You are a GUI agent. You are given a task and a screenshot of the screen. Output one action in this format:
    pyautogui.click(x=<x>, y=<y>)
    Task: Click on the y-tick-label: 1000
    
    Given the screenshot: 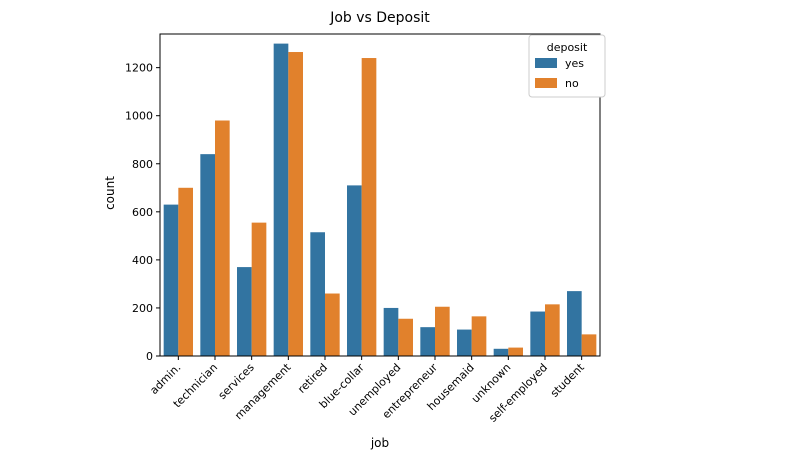 What is the action you would take?
    pyautogui.click(x=139, y=116)
    